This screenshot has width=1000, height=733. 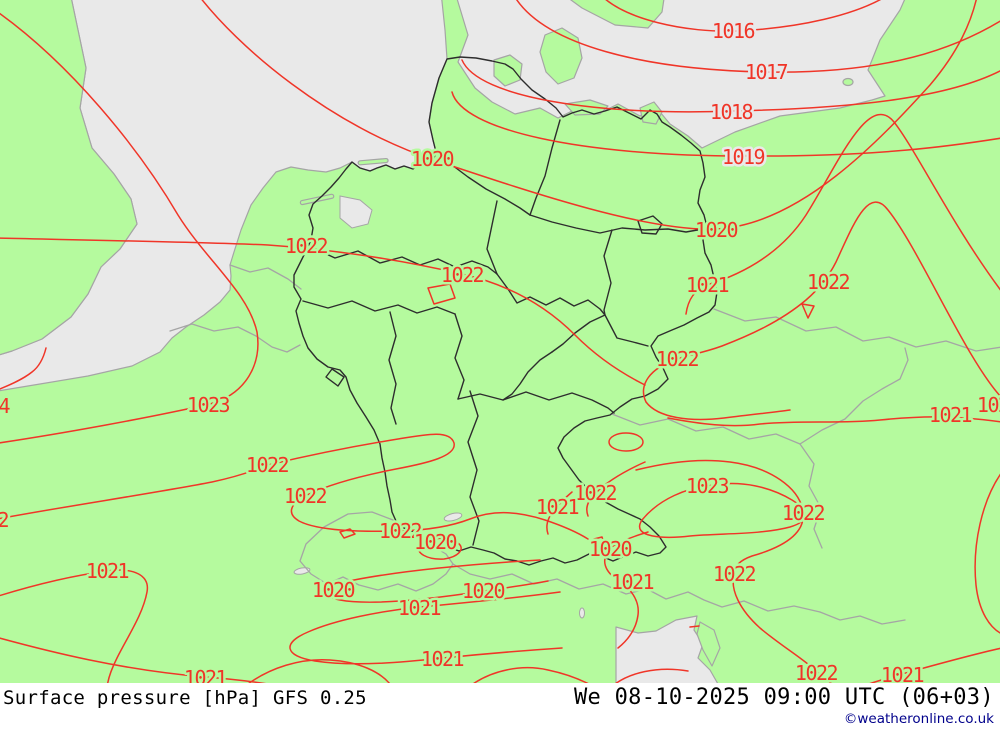 I want to click on isobar-1022-se-snake, so click(x=733, y=571).